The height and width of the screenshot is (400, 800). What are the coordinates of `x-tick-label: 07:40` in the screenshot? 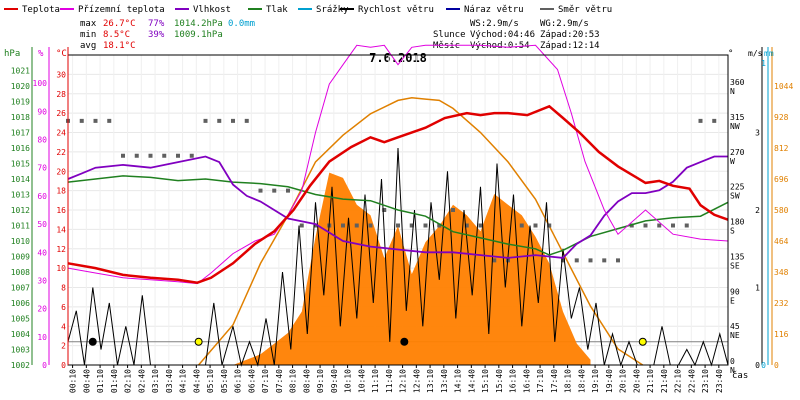 It's located at (279, 381).